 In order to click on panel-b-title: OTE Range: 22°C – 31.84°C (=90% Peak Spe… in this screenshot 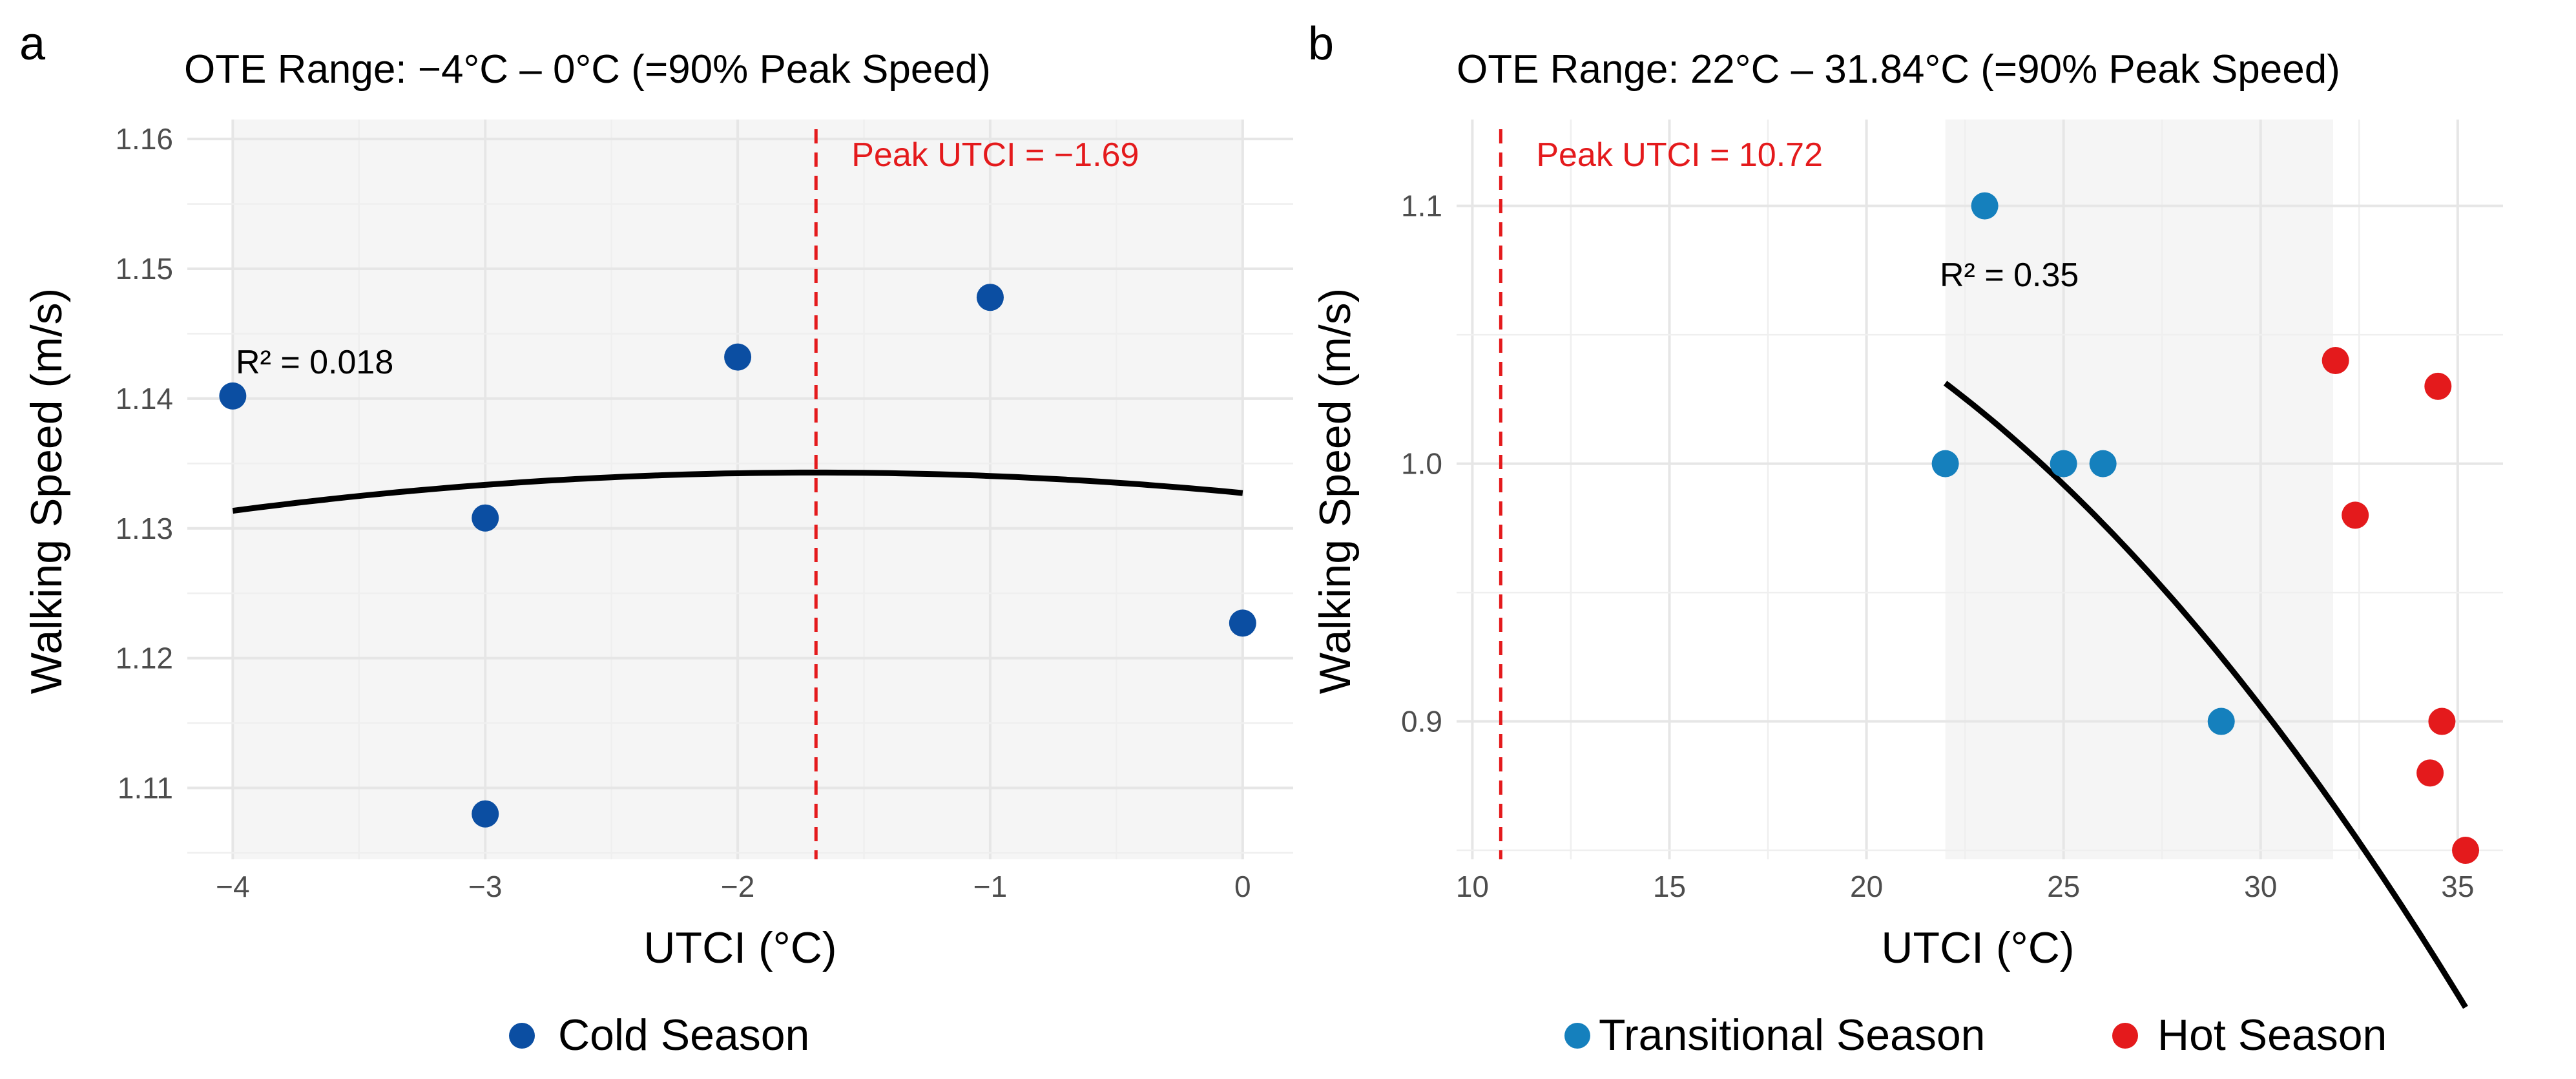, I will do `click(1898, 69)`.